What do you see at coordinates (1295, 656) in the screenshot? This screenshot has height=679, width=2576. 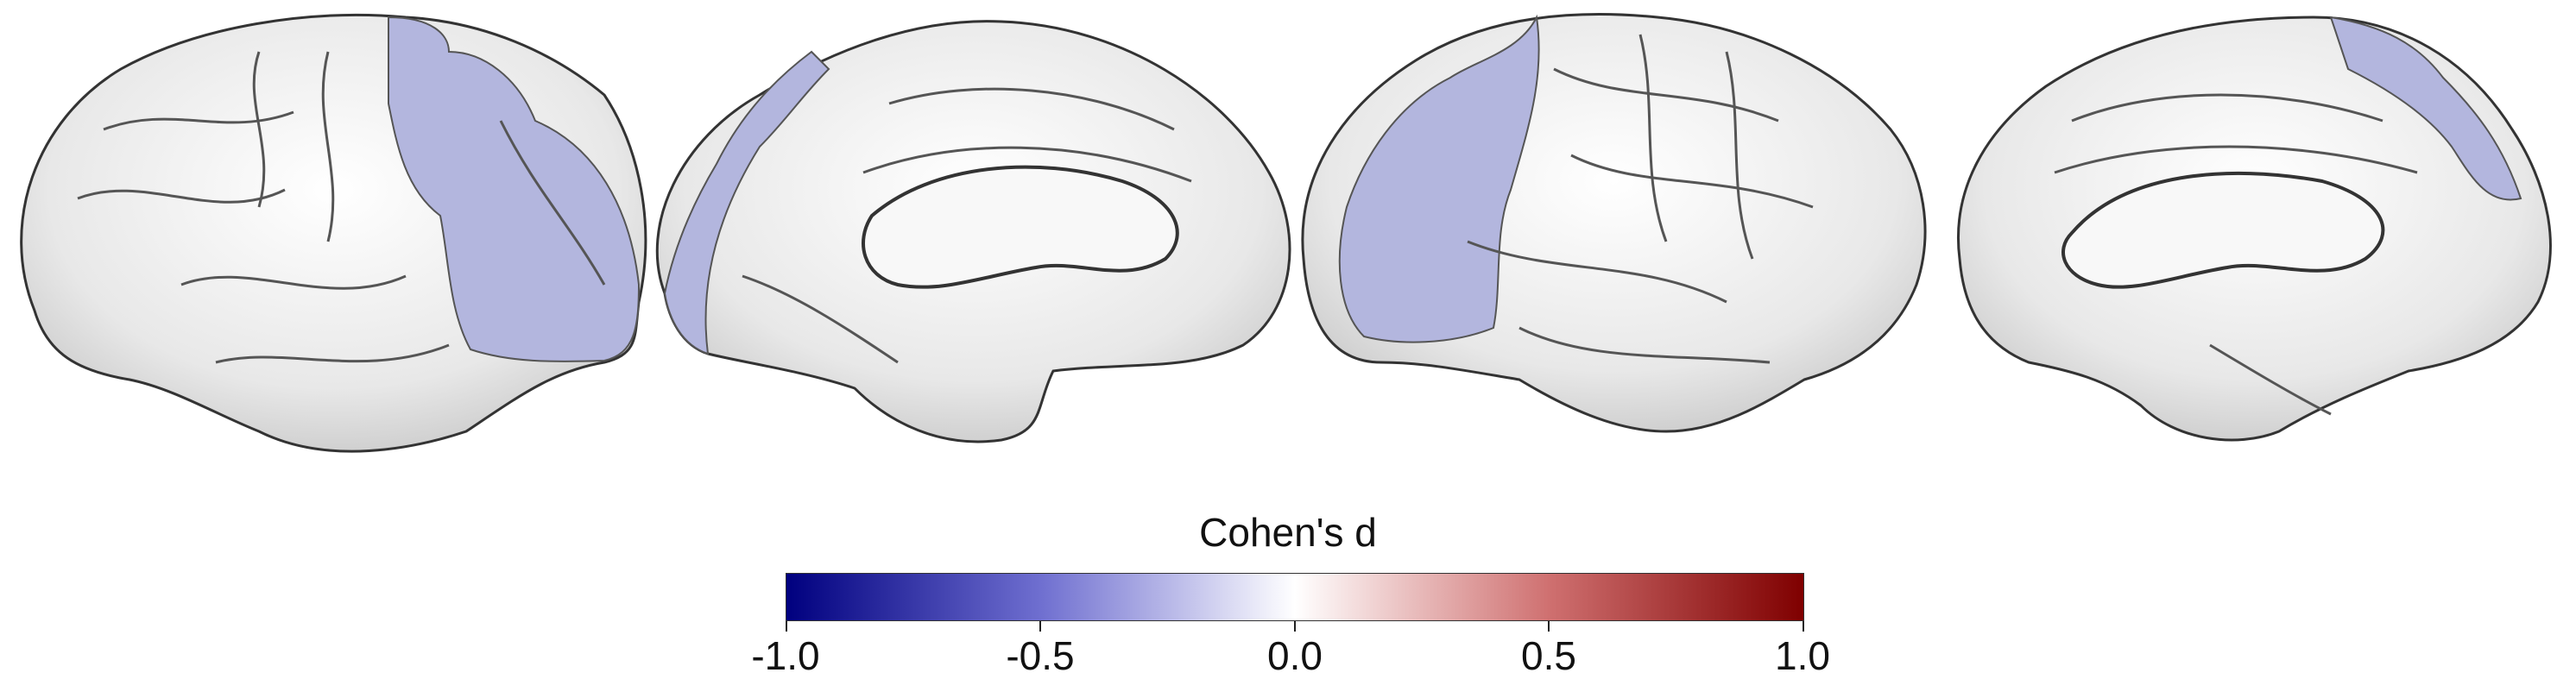 I see `colorbar-tick-label: 0.0` at bounding box center [1295, 656].